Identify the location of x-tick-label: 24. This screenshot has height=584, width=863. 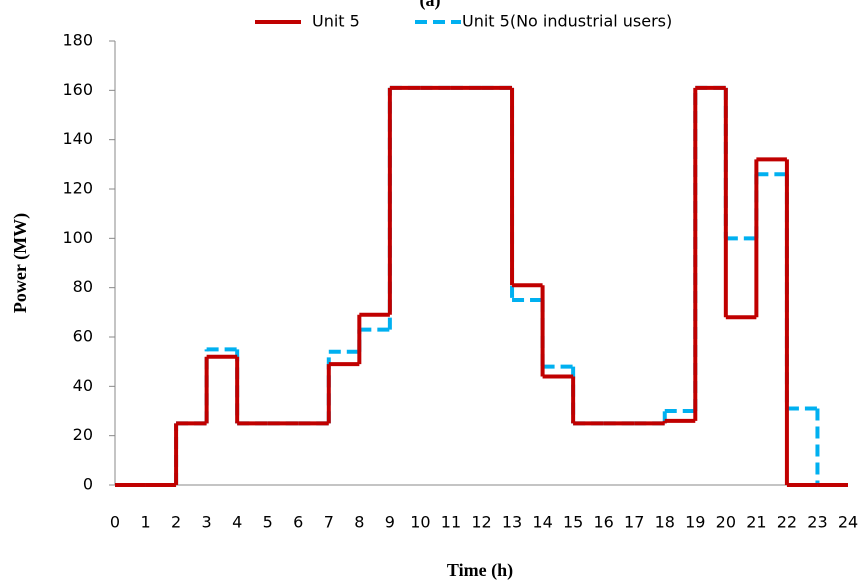
(848, 522).